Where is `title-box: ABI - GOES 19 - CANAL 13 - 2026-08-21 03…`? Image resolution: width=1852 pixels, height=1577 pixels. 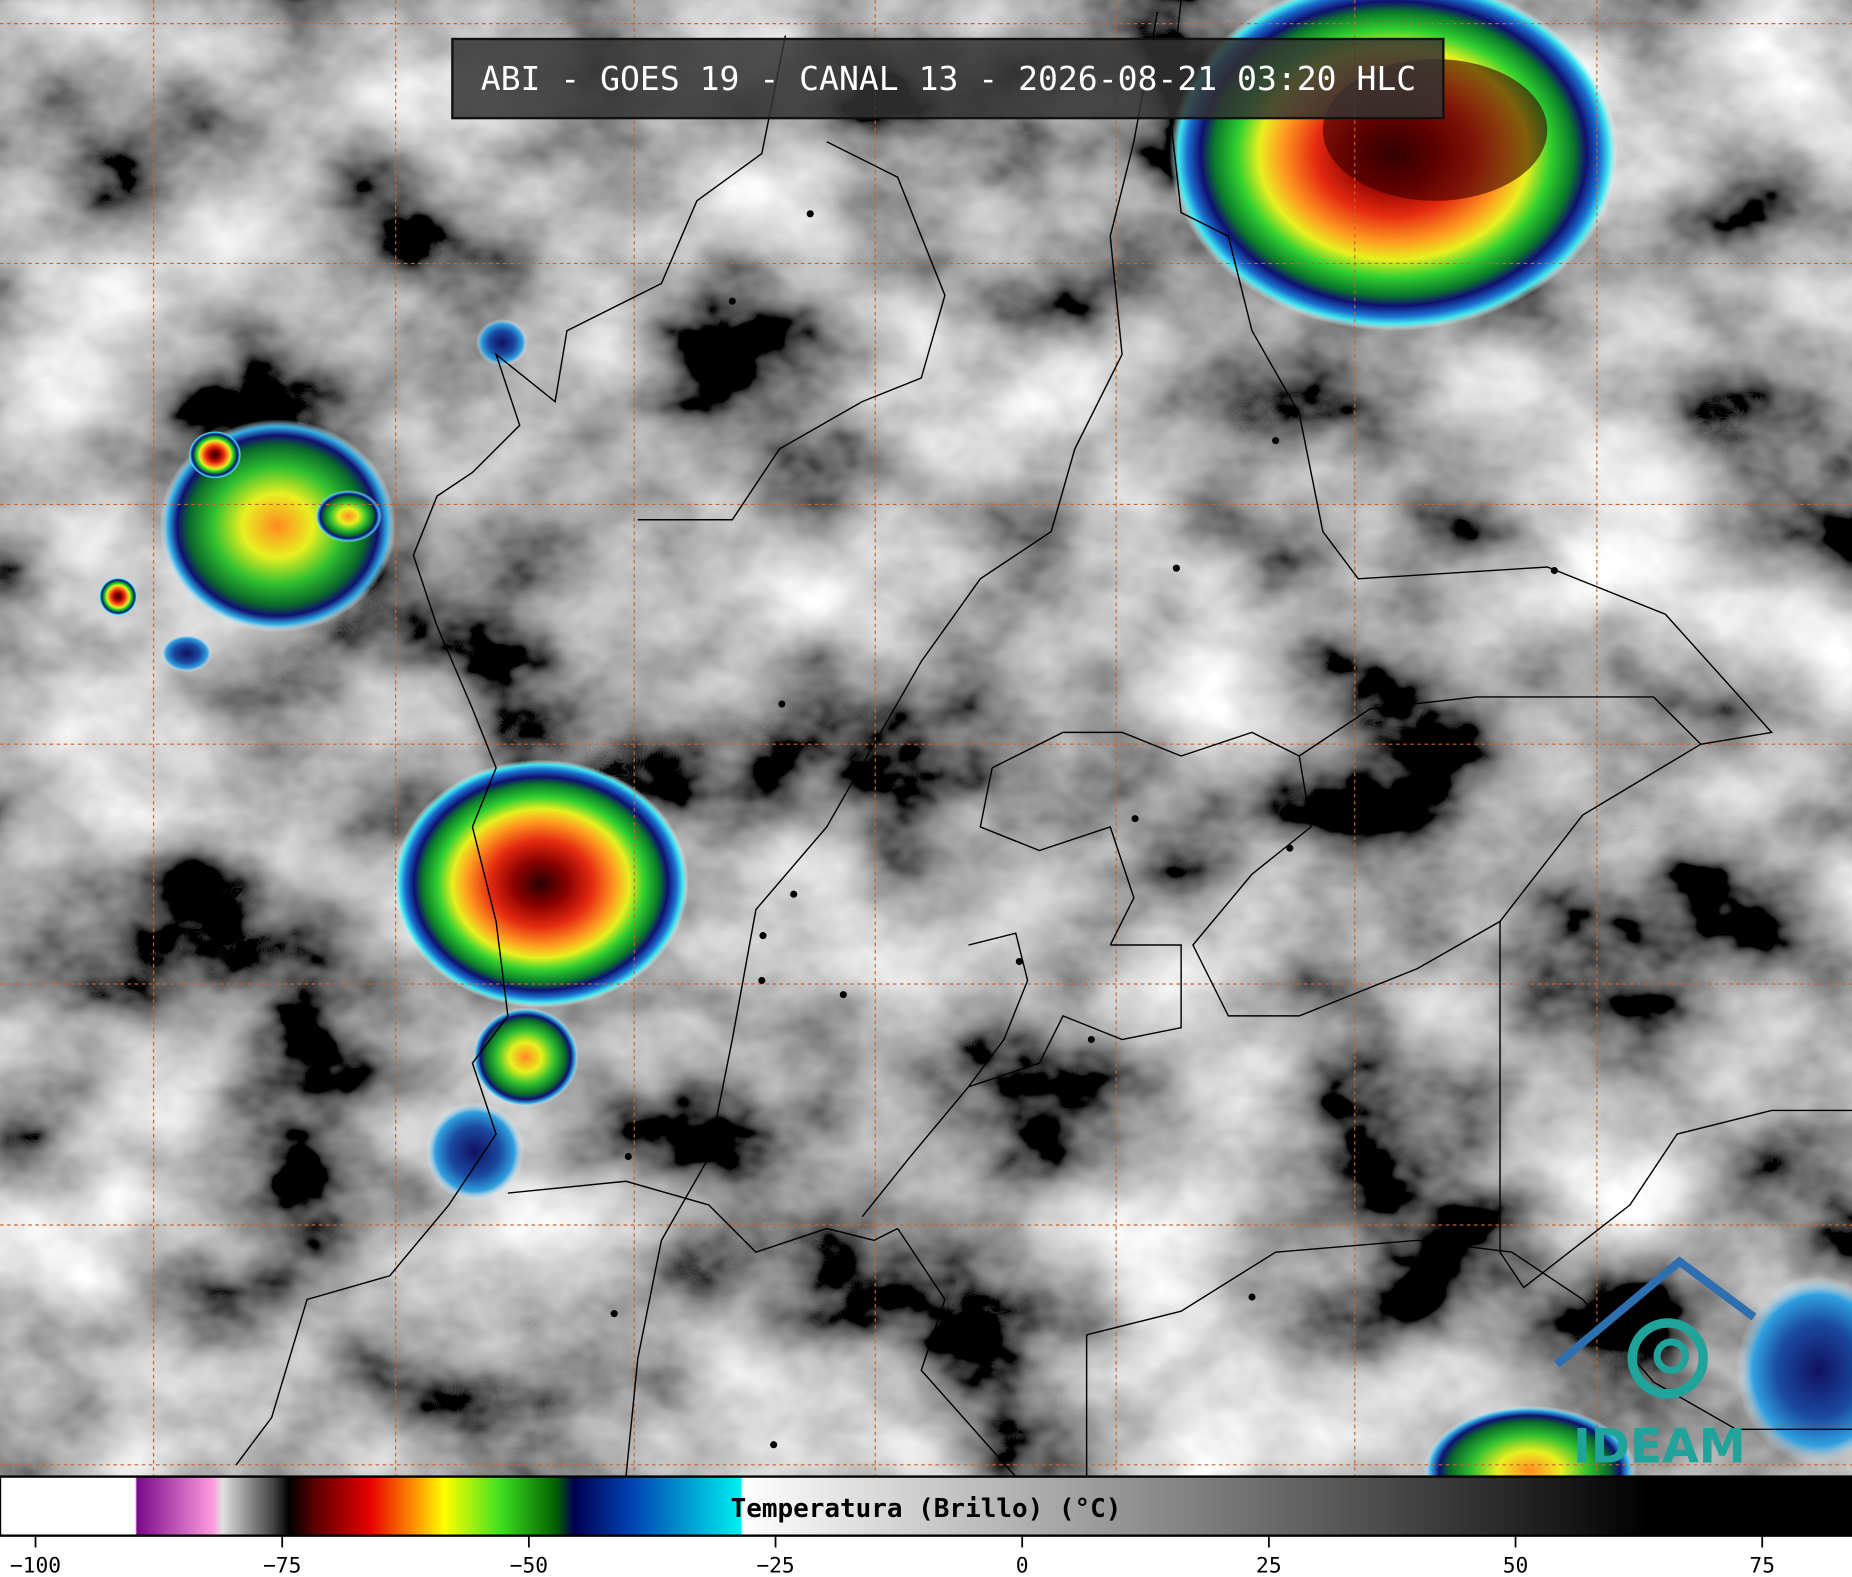
title-box: ABI - GOES 19 - CANAL 13 - 2026-08-21 03… is located at coordinates (948, 78).